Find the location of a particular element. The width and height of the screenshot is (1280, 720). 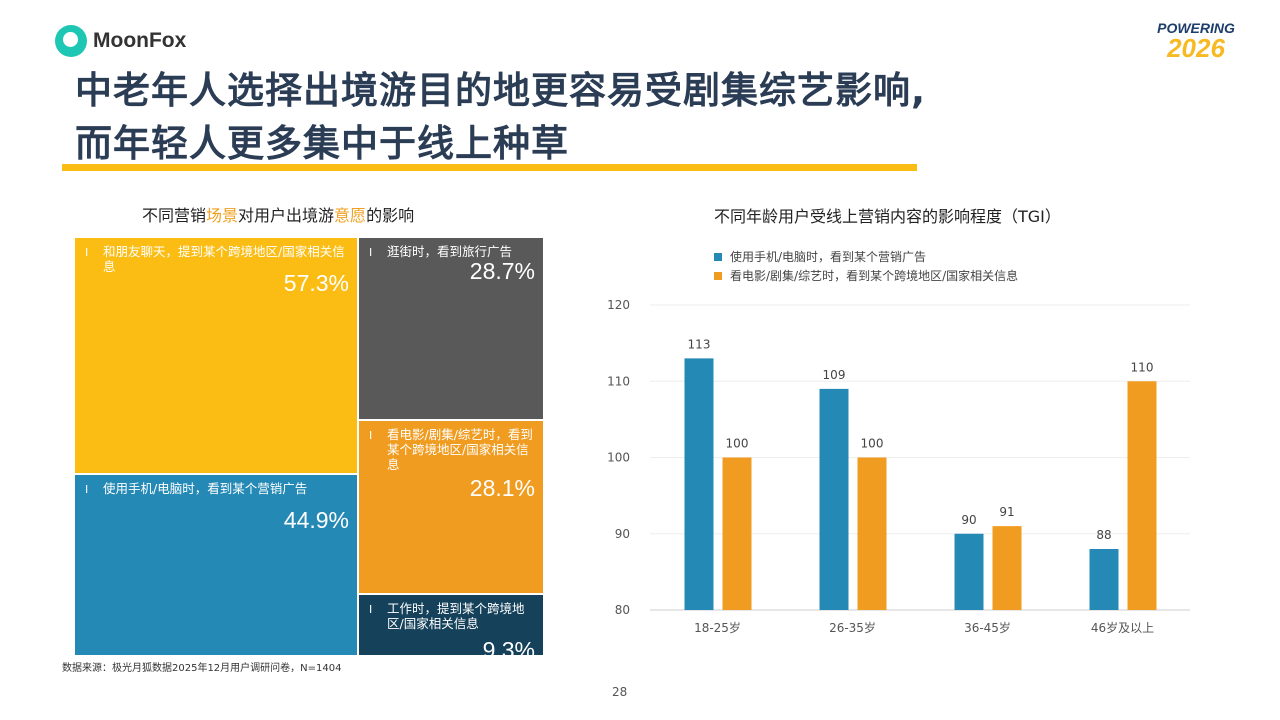

moonfox-logo: MoonFox is located at coordinates (120, 41).